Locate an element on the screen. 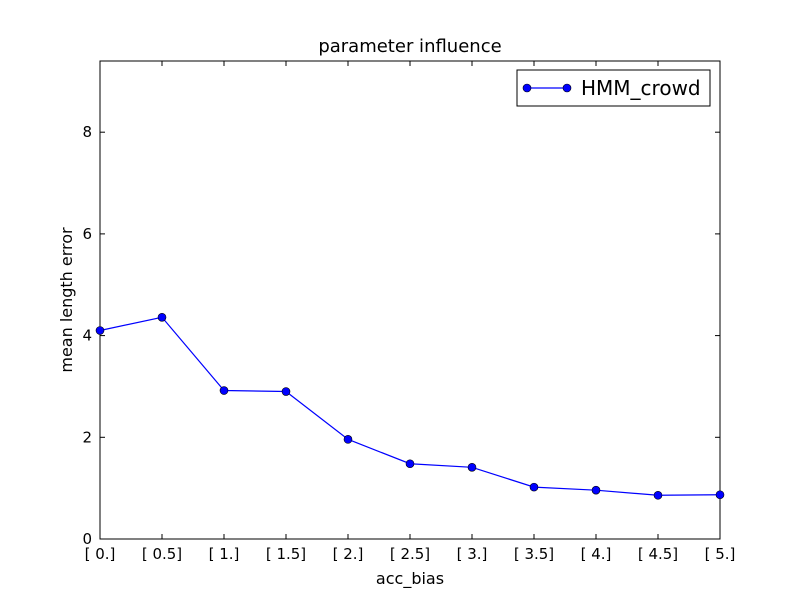 This screenshot has width=800, height=605. x-tick-label: [ 4.5] is located at coordinates (658, 554).